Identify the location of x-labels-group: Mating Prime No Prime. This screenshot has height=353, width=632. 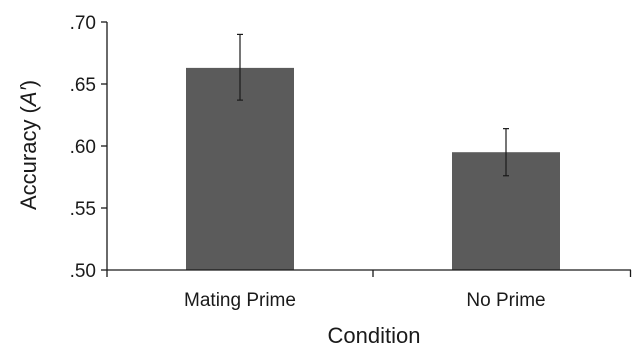
(365, 300).